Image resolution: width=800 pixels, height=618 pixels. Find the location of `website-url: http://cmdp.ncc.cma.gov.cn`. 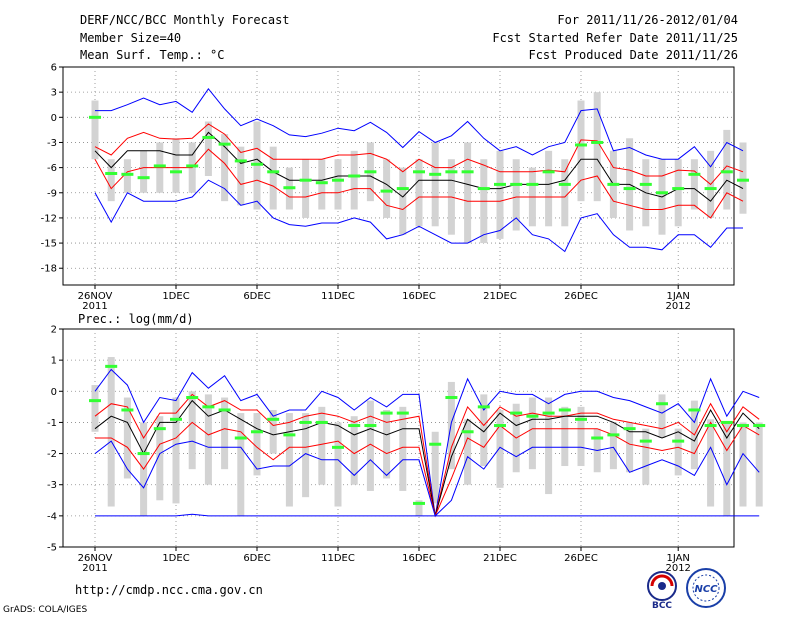

website-url: http://cmdp.ncc.cma.gov.cn is located at coordinates (169, 590).